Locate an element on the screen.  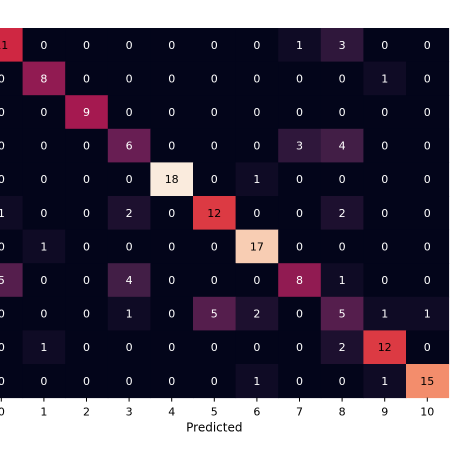
heatmap-cell-r3-c9 is located at coordinates (385, 145).